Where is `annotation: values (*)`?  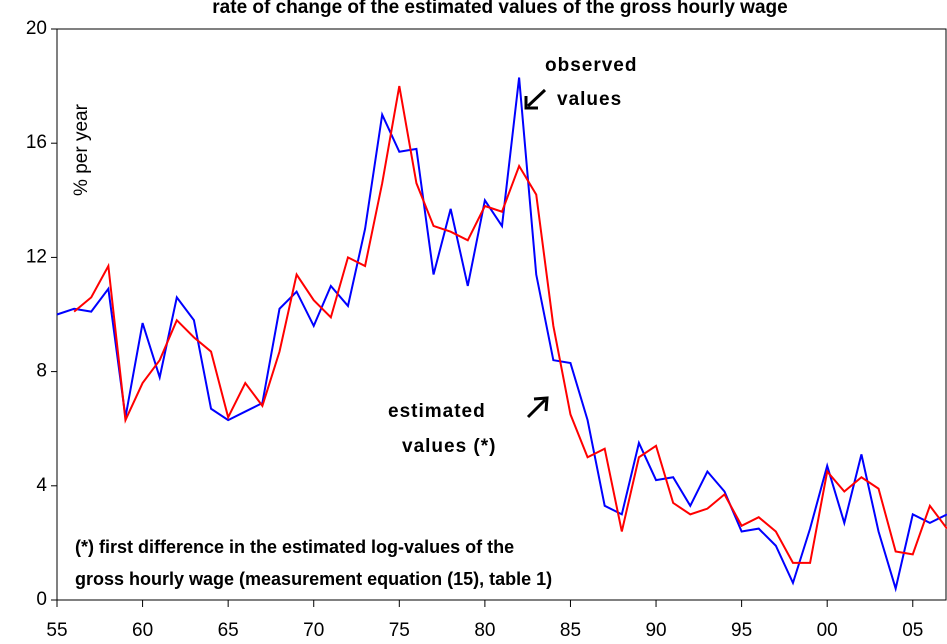 annotation: values (*) is located at coordinates (449, 446).